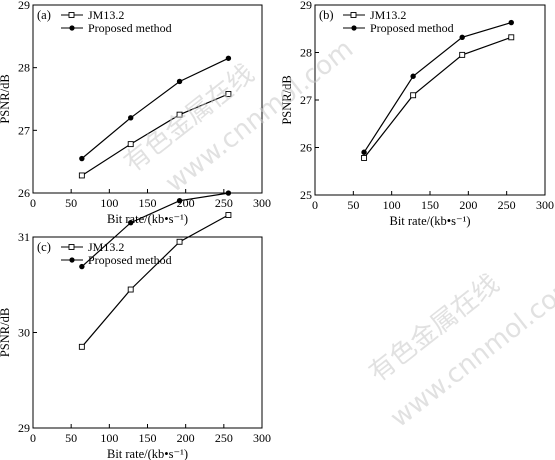 The height and width of the screenshot is (460, 555). Describe the element at coordinates (44, 15) in the screenshot. I see `panel-label: (a)` at that location.